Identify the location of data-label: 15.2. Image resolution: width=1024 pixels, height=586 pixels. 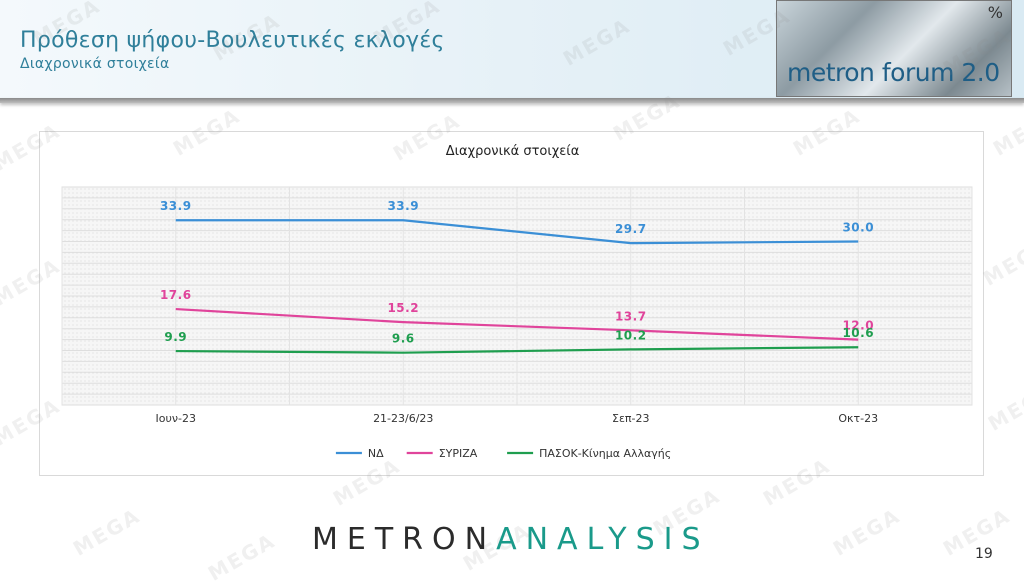
(403, 308).